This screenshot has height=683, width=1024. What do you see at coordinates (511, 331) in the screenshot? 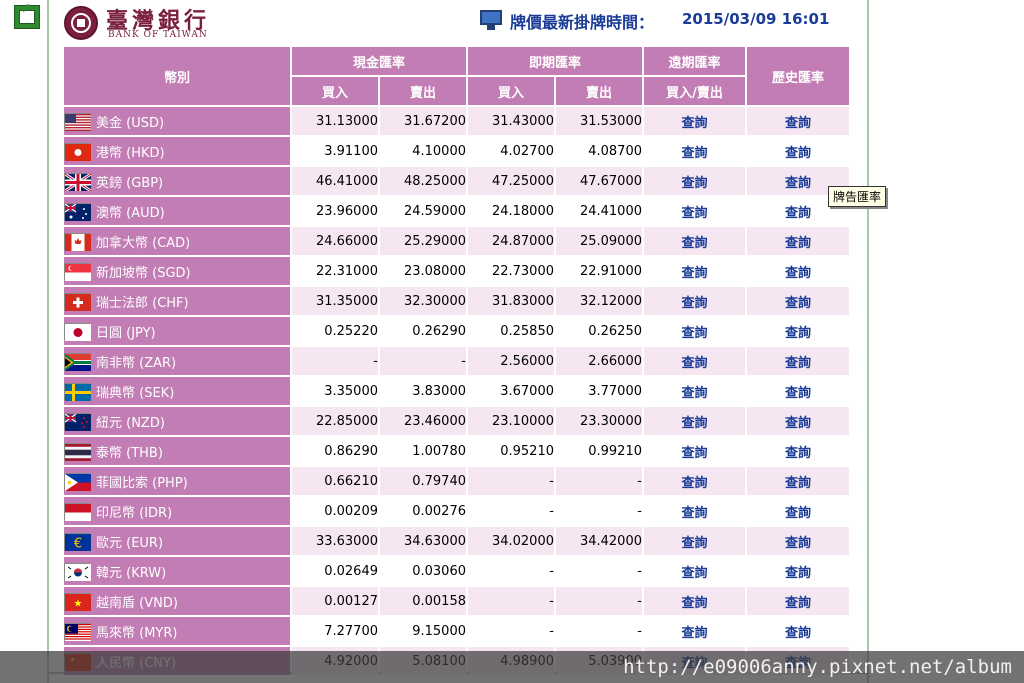
I see `spot-buy-cell: 0.25850` at bounding box center [511, 331].